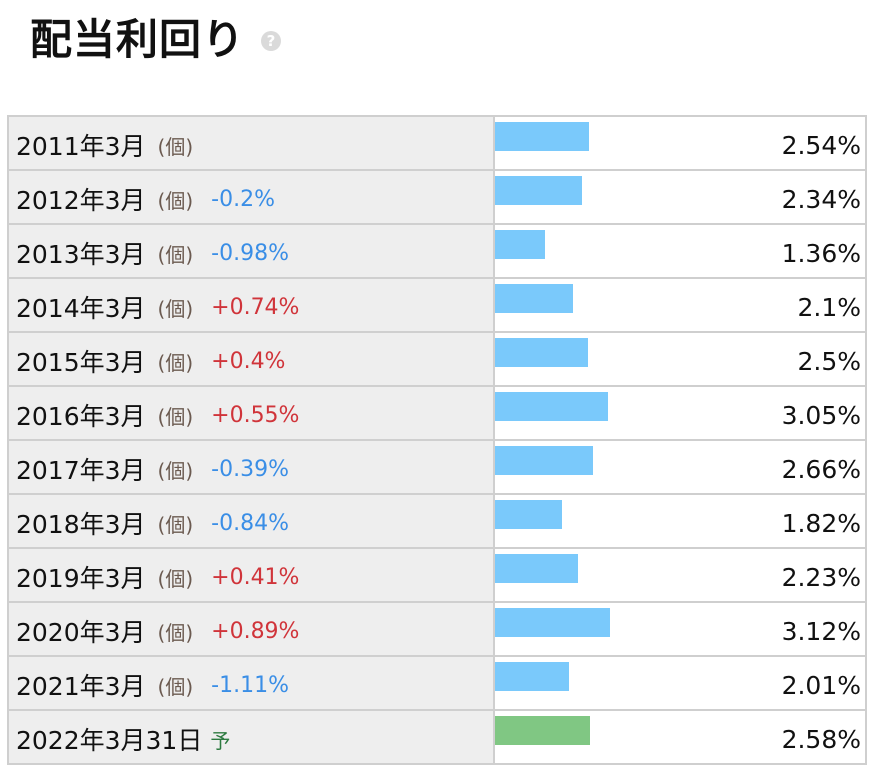 This screenshot has width=878, height=770. I want to click on page-title: 配当利回り, so click(138, 39).